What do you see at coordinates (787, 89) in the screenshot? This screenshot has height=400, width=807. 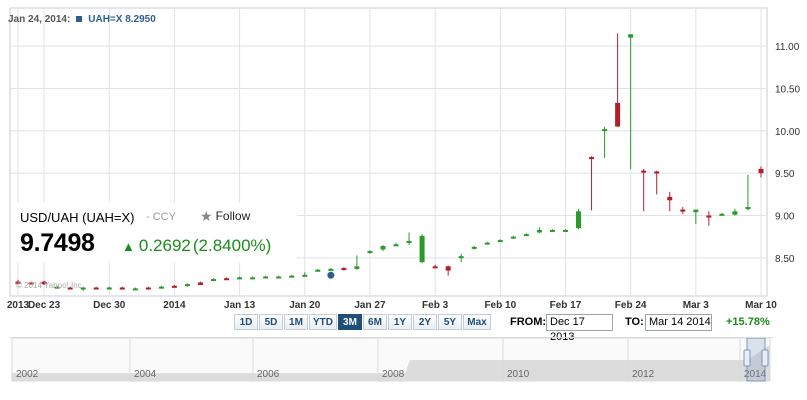 I see `y-tick-label: 10.50` at bounding box center [787, 89].